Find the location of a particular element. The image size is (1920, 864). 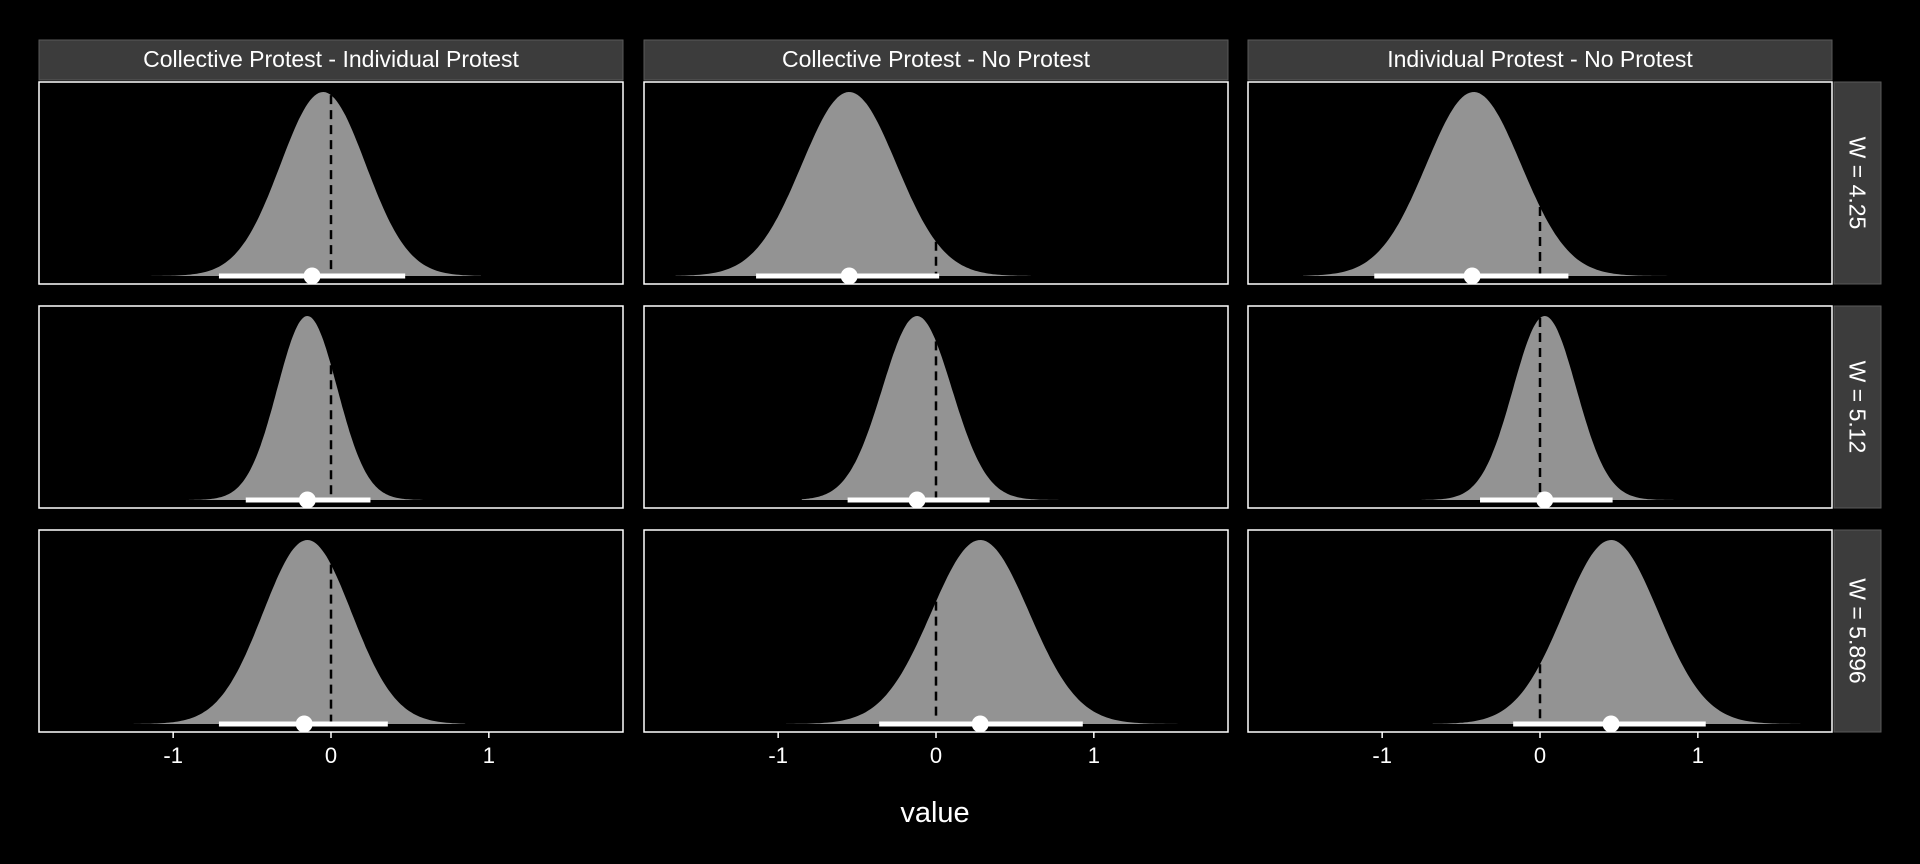

facet-strip-top: Collective Protest - No Protest is located at coordinates (936, 60).